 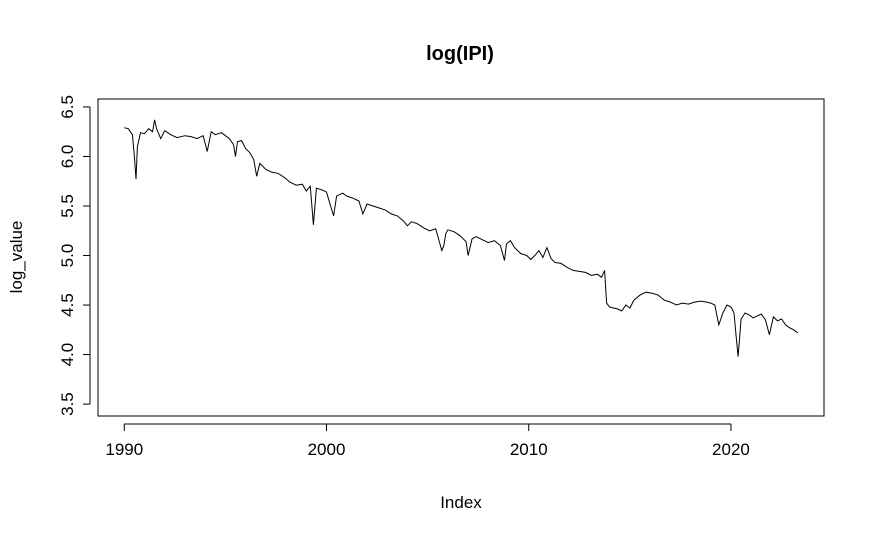 What do you see at coordinates (529, 449) in the screenshot?
I see `x-tick-label: 2010` at bounding box center [529, 449].